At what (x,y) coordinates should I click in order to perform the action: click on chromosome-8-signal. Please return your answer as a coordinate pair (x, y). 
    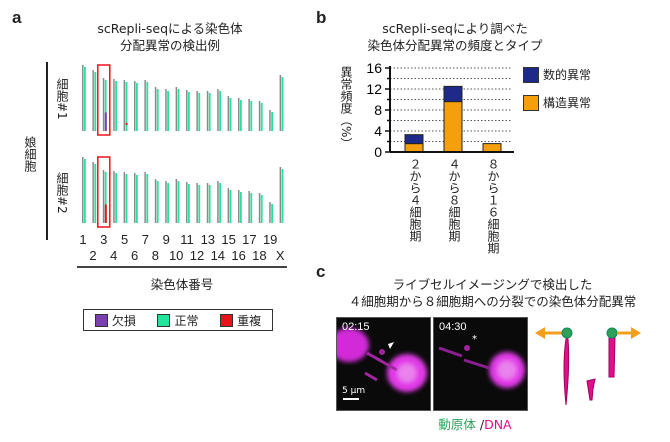
    Looking at the image, I should click on (157, 110).